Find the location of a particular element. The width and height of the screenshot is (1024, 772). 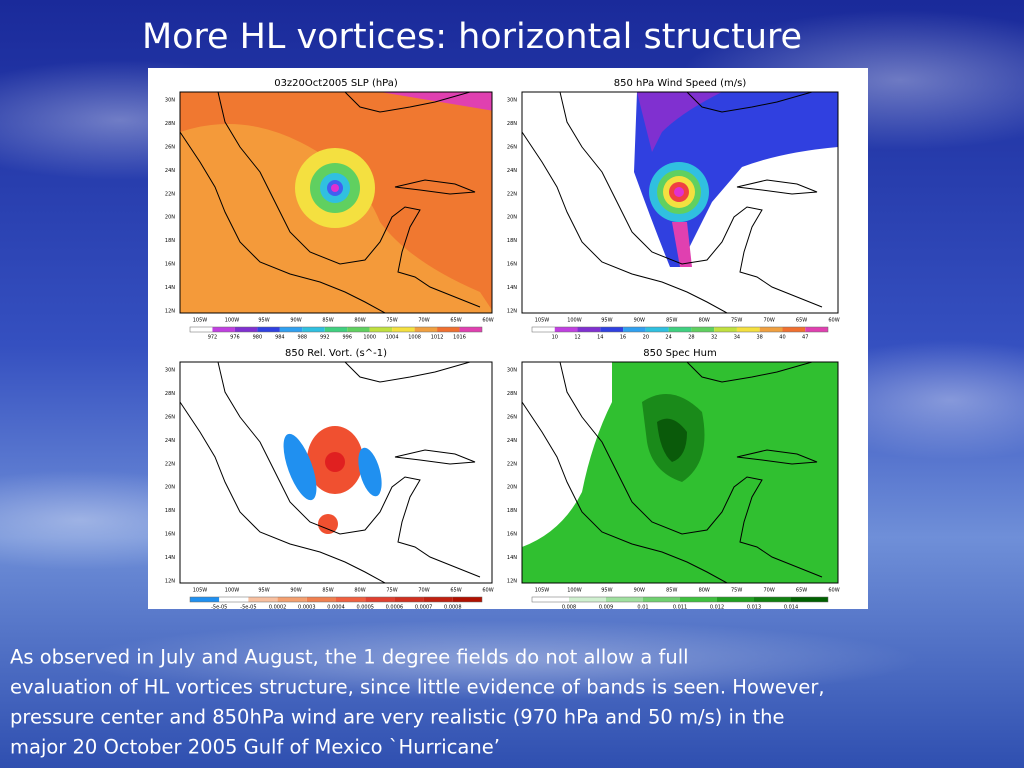

lon-label: 60W is located at coordinates (833, 321).